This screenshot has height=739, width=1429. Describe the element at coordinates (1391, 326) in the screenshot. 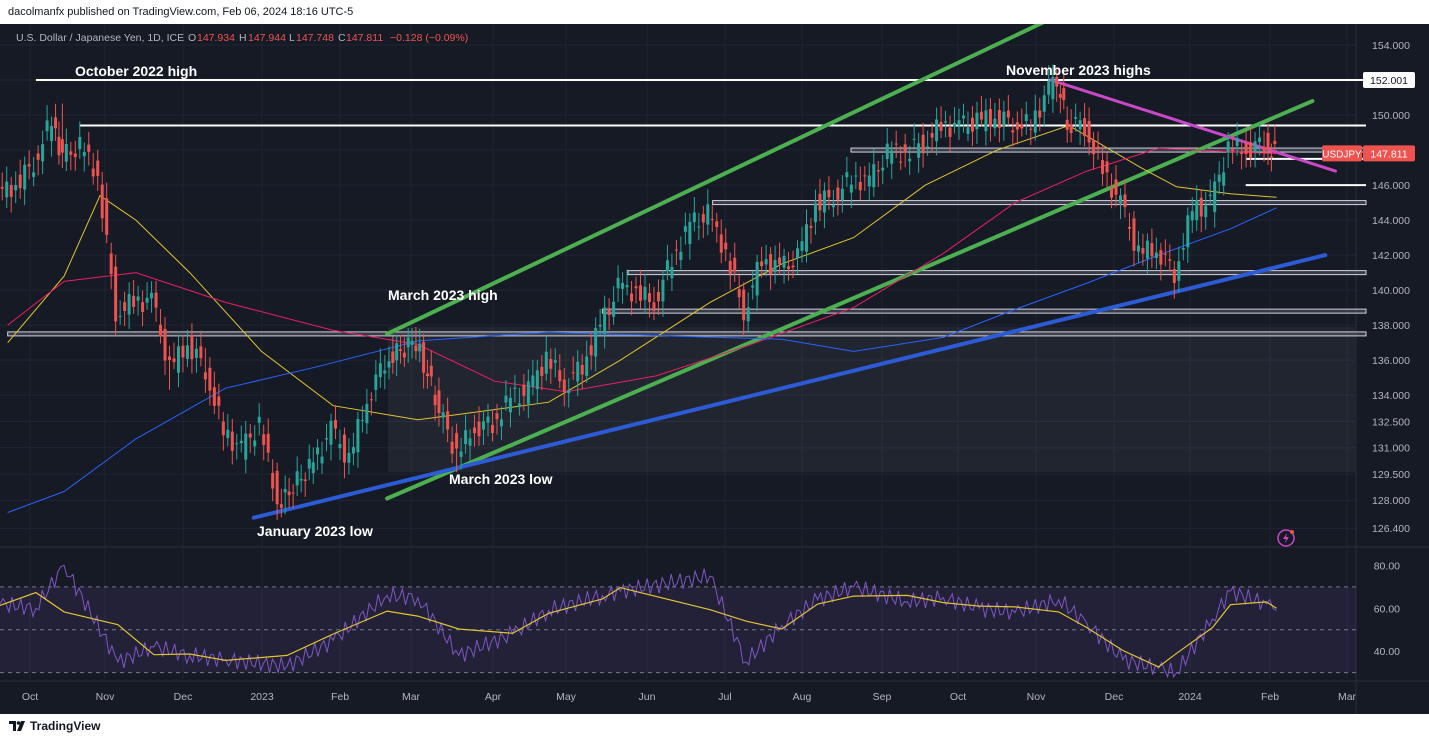

I see `price-axis-label: 138.000` at that location.